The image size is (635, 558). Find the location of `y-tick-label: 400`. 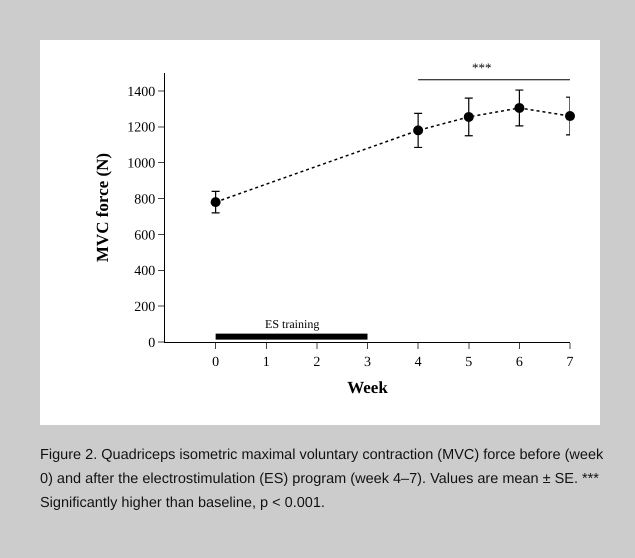

y-tick-label: 400 is located at coordinates (145, 272).